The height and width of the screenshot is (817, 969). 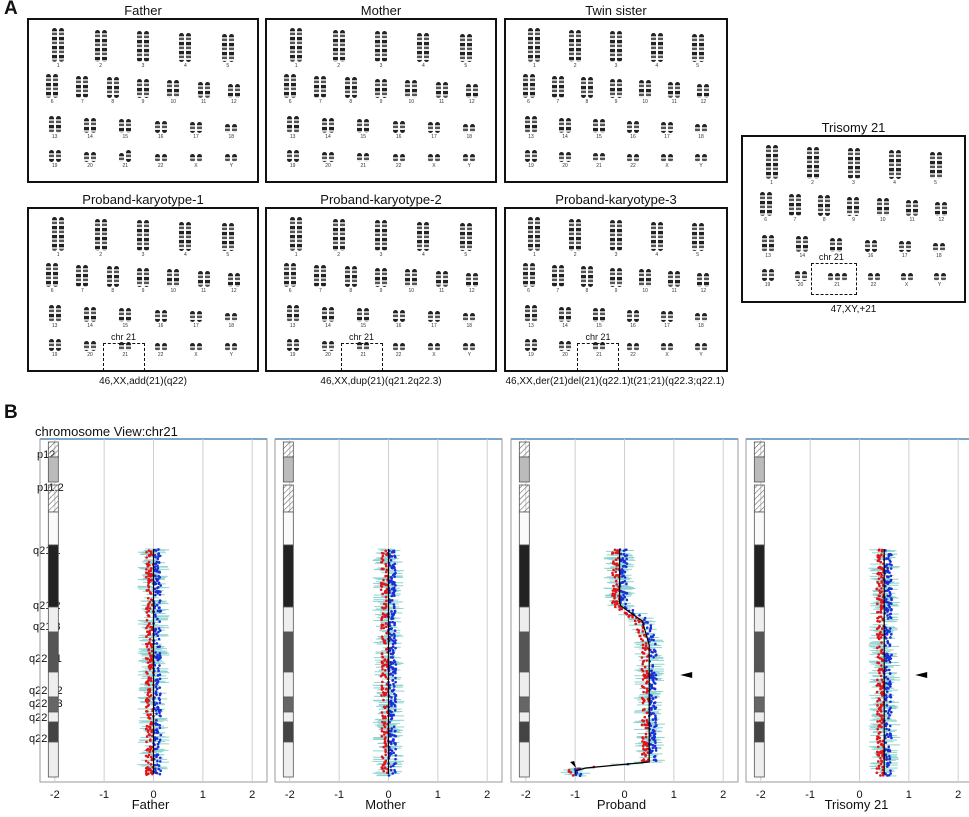 I want to click on chromosome-pair: 5, so click(x=465, y=240).